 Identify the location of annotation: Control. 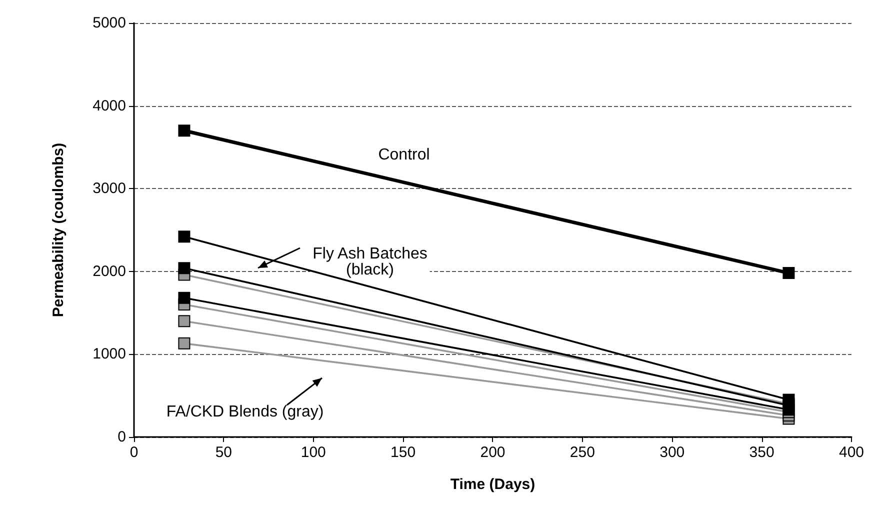
(404, 155).